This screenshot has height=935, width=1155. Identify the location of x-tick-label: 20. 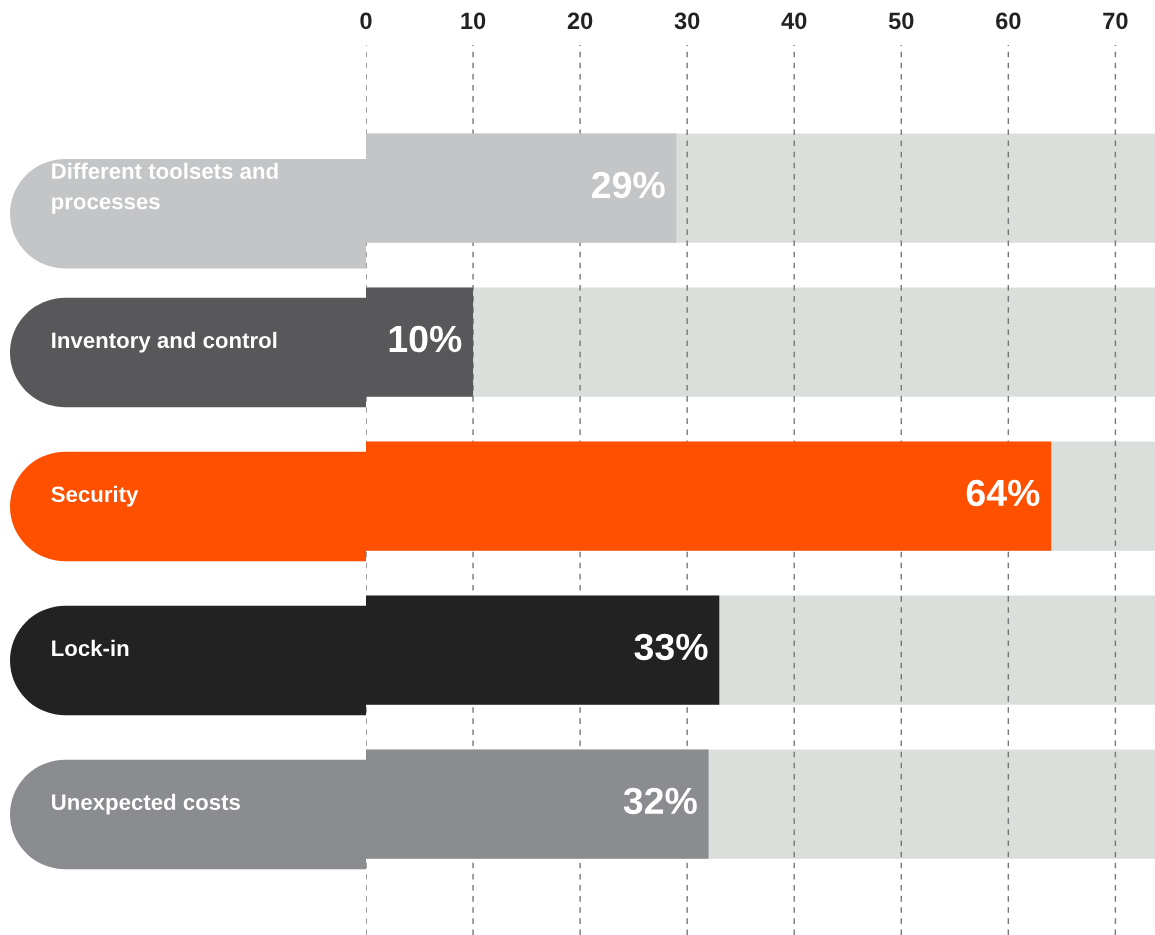
(580, 21).